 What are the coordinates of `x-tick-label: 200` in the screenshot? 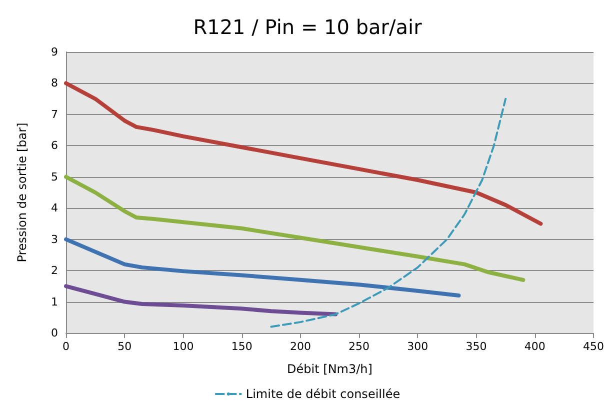 It's located at (300, 346).